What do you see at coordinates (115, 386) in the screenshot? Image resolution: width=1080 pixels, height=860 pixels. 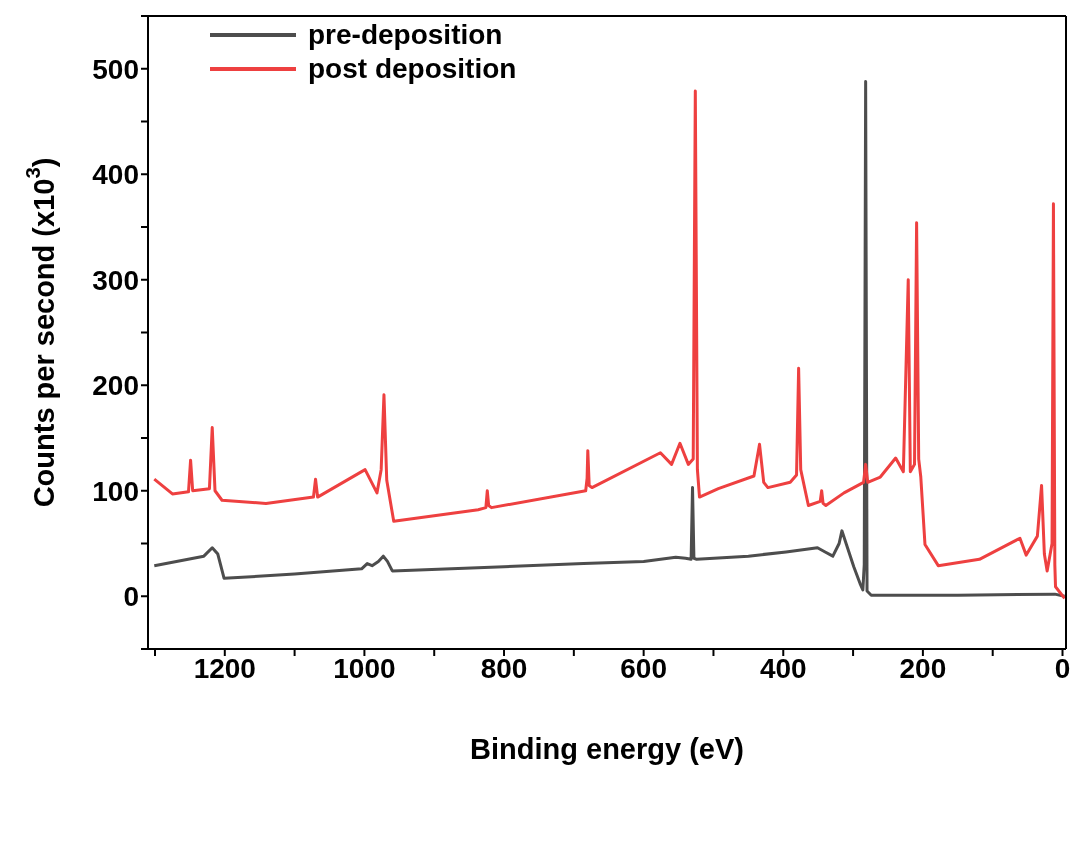 I see `y-tick-label: 200` at bounding box center [115, 386].